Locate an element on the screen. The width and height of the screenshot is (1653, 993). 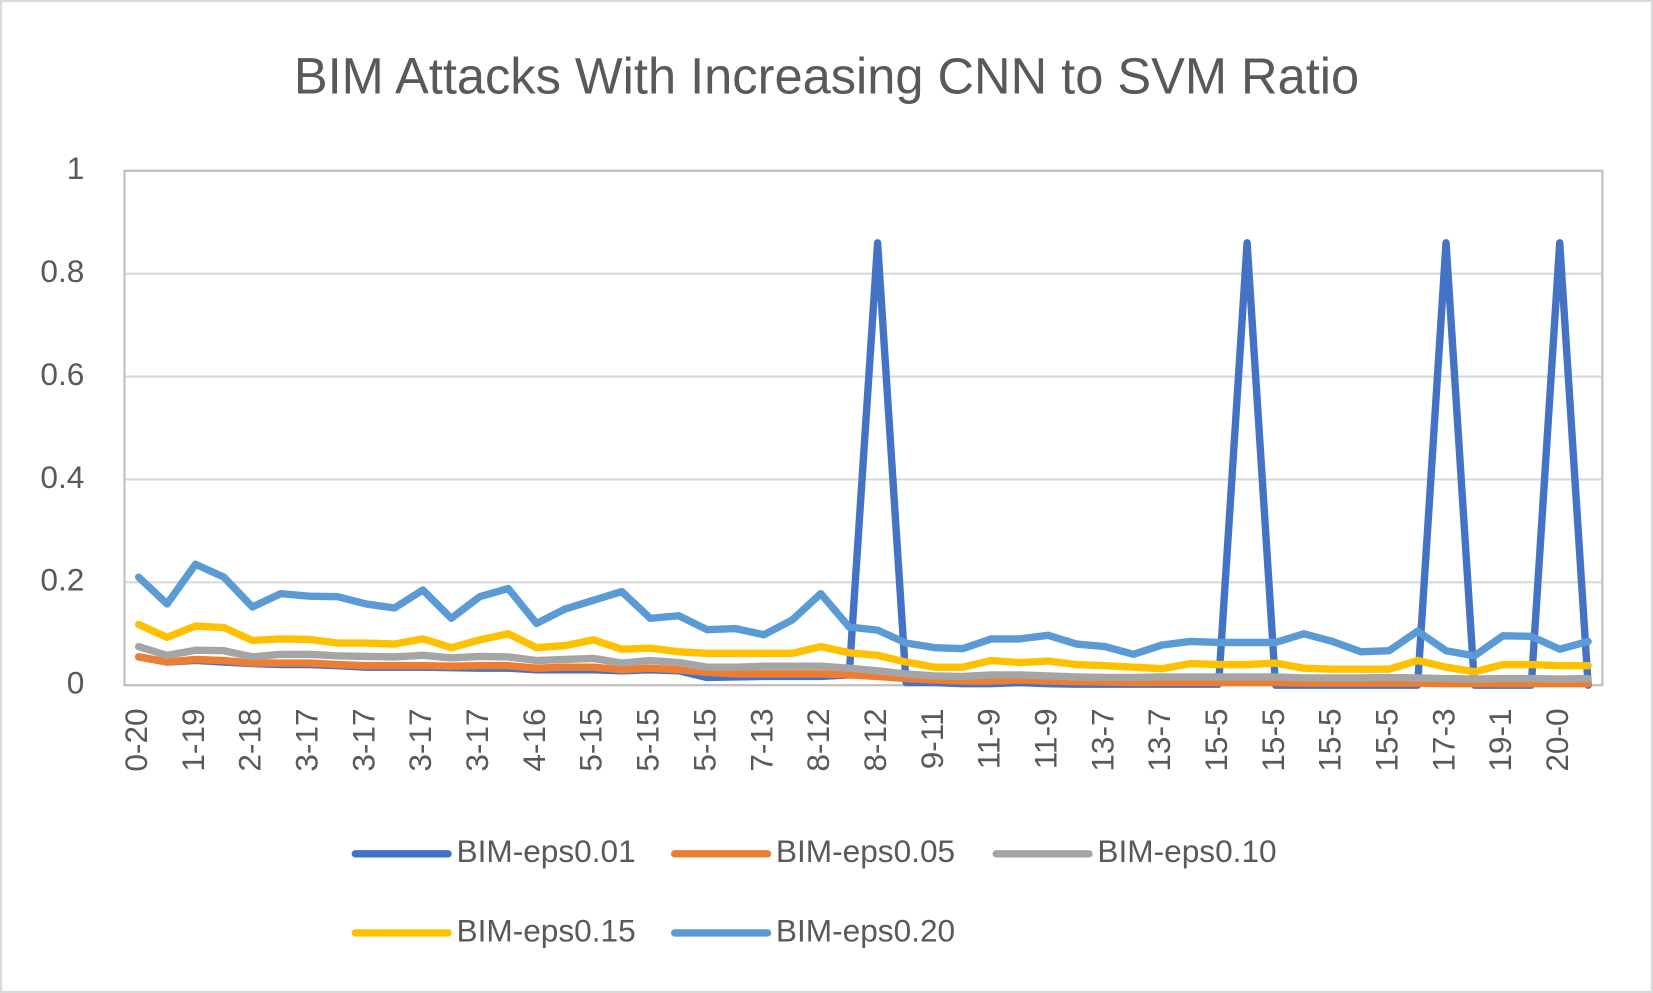
y-tick-label: 1 is located at coordinates (76, 168).